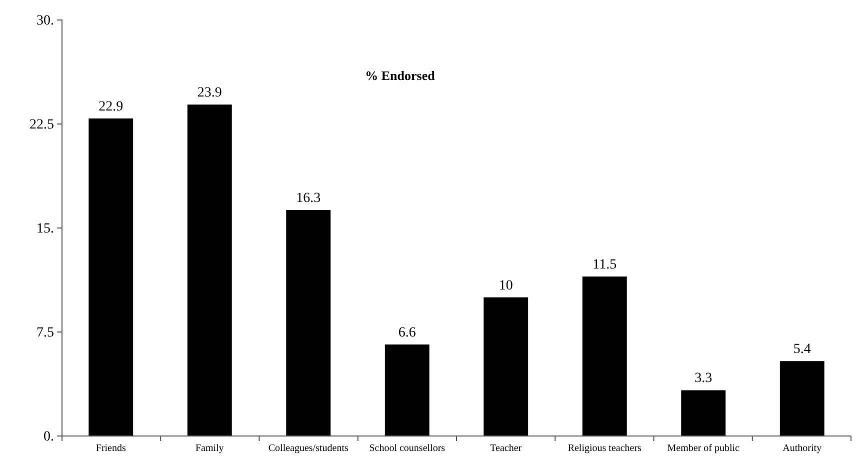 This screenshot has height=460, width=861. What do you see at coordinates (308, 448) in the screenshot?
I see `x-tick-label: Colleagues/students` at bounding box center [308, 448].